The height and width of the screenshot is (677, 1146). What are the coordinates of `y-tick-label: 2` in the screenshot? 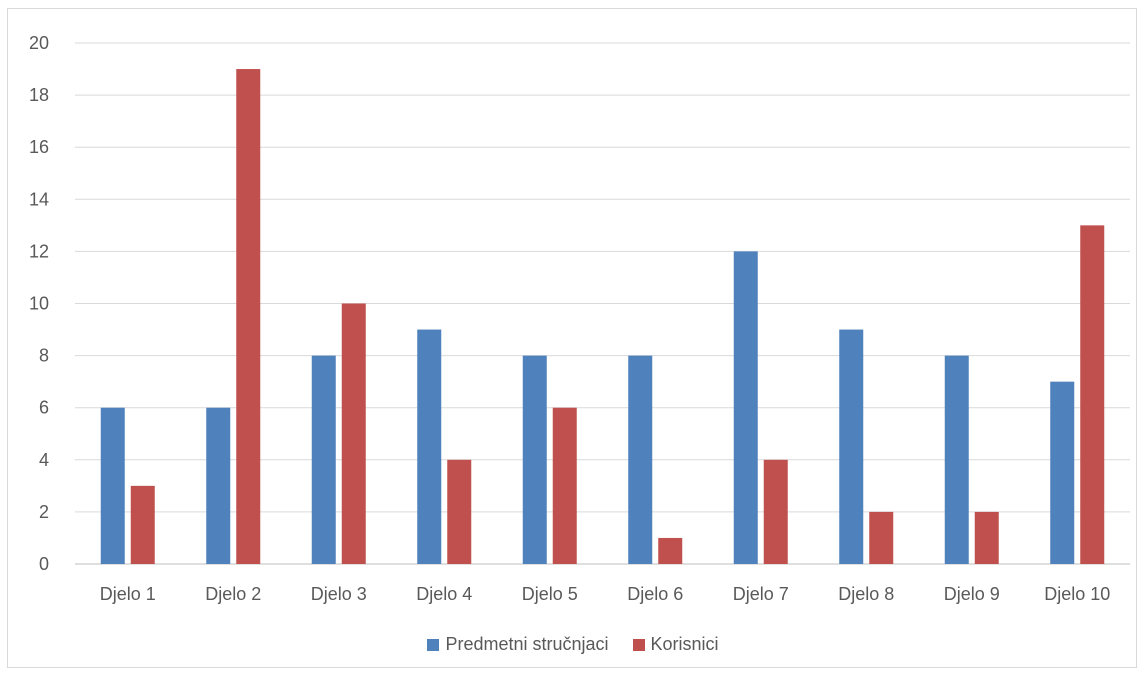 It's located at (44, 512).